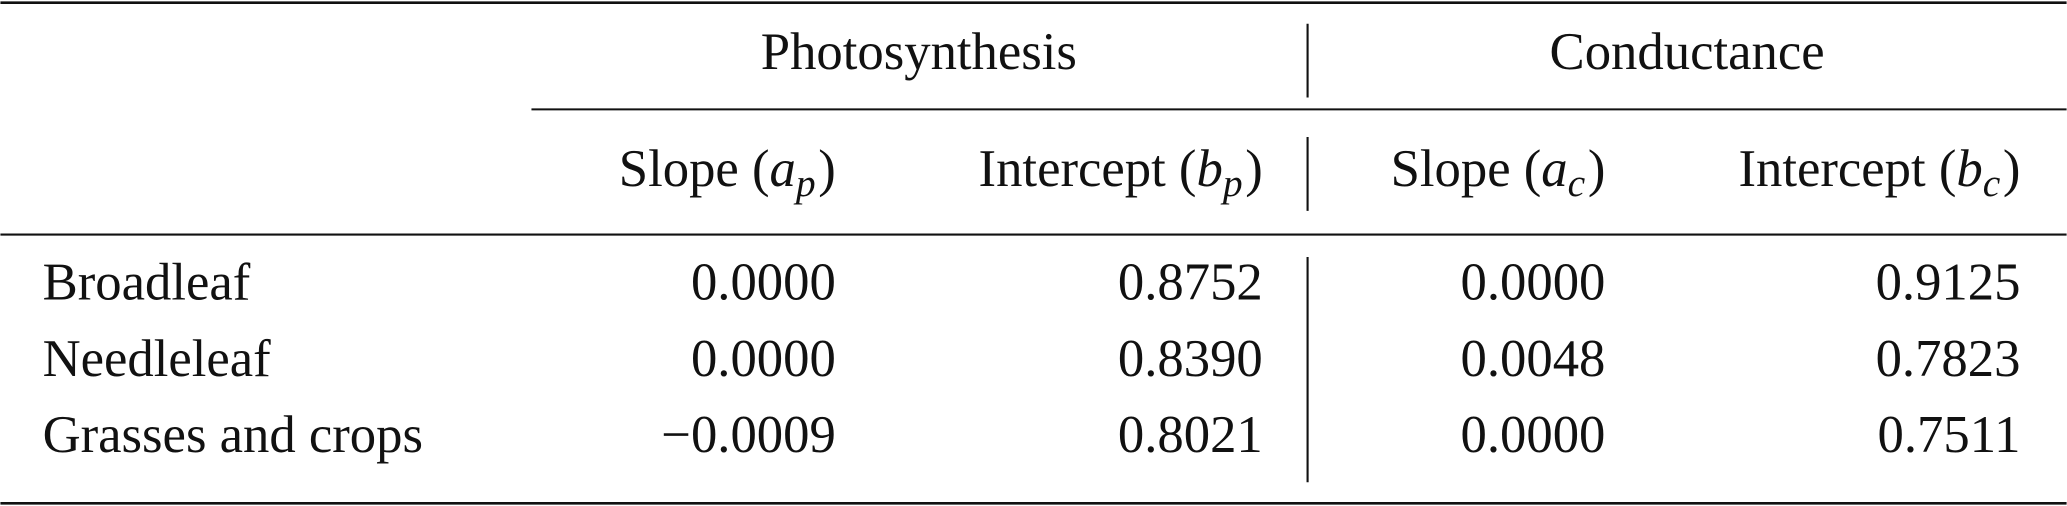  What do you see at coordinates (157, 359) in the screenshot?
I see `row-label: Needleleaf` at bounding box center [157, 359].